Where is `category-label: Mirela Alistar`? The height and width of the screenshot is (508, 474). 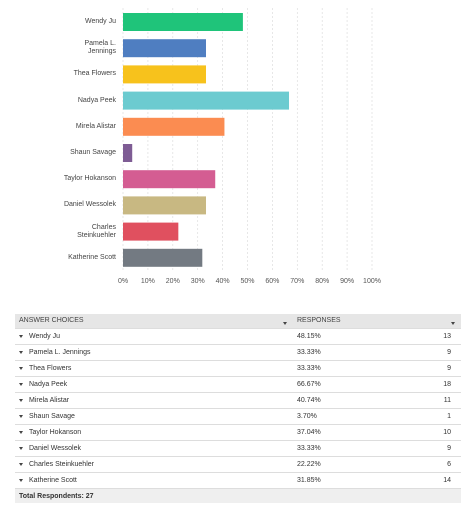 category-label: Mirela Alistar is located at coordinates (95, 126).